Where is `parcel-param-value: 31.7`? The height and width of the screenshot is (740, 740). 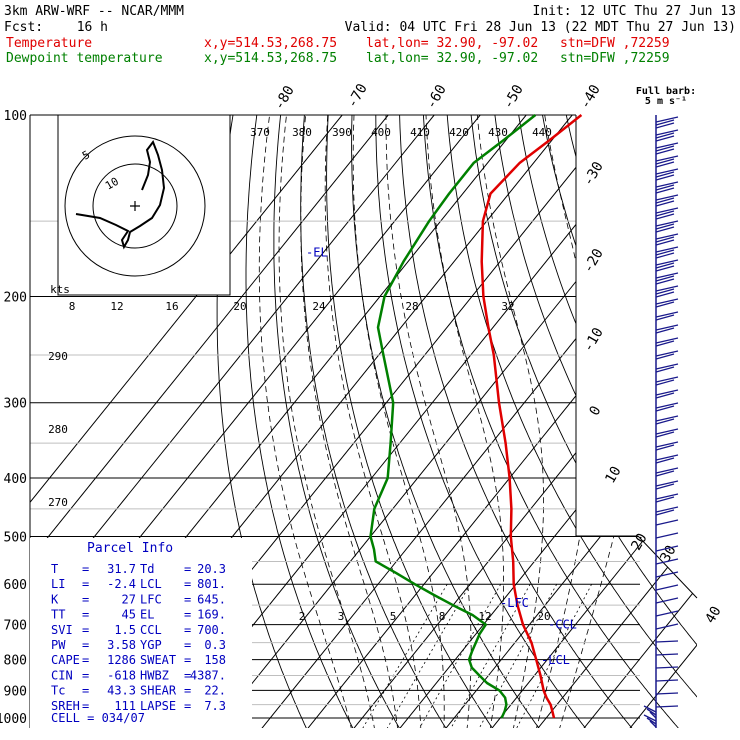 parcel-param-value: 31.7 is located at coordinates (121, 569).